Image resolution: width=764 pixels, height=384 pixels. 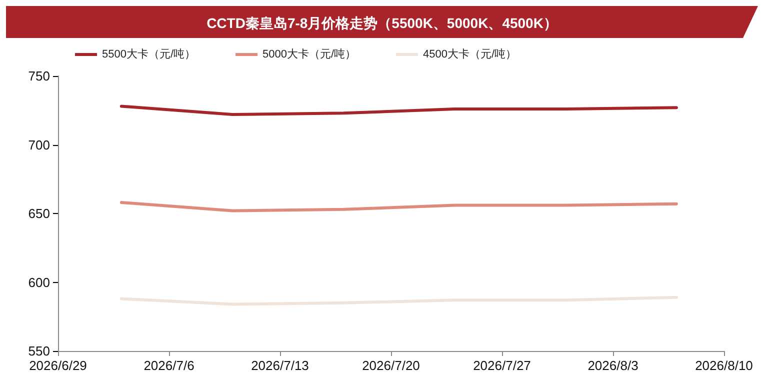 I want to click on x-tick-label: 2026/7/13, so click(x=280, y=365).